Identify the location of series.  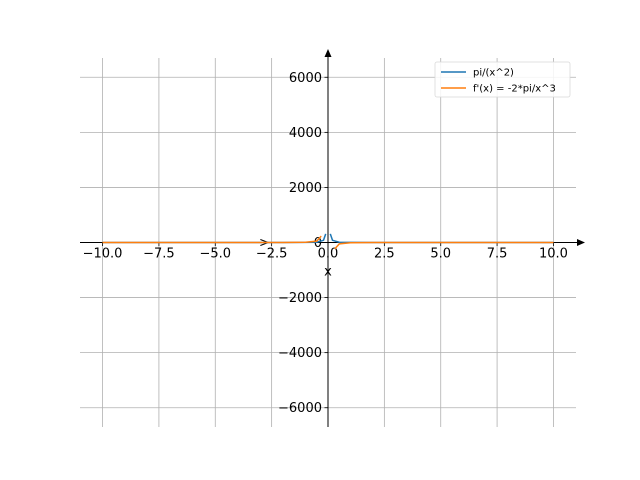
(328, 241).